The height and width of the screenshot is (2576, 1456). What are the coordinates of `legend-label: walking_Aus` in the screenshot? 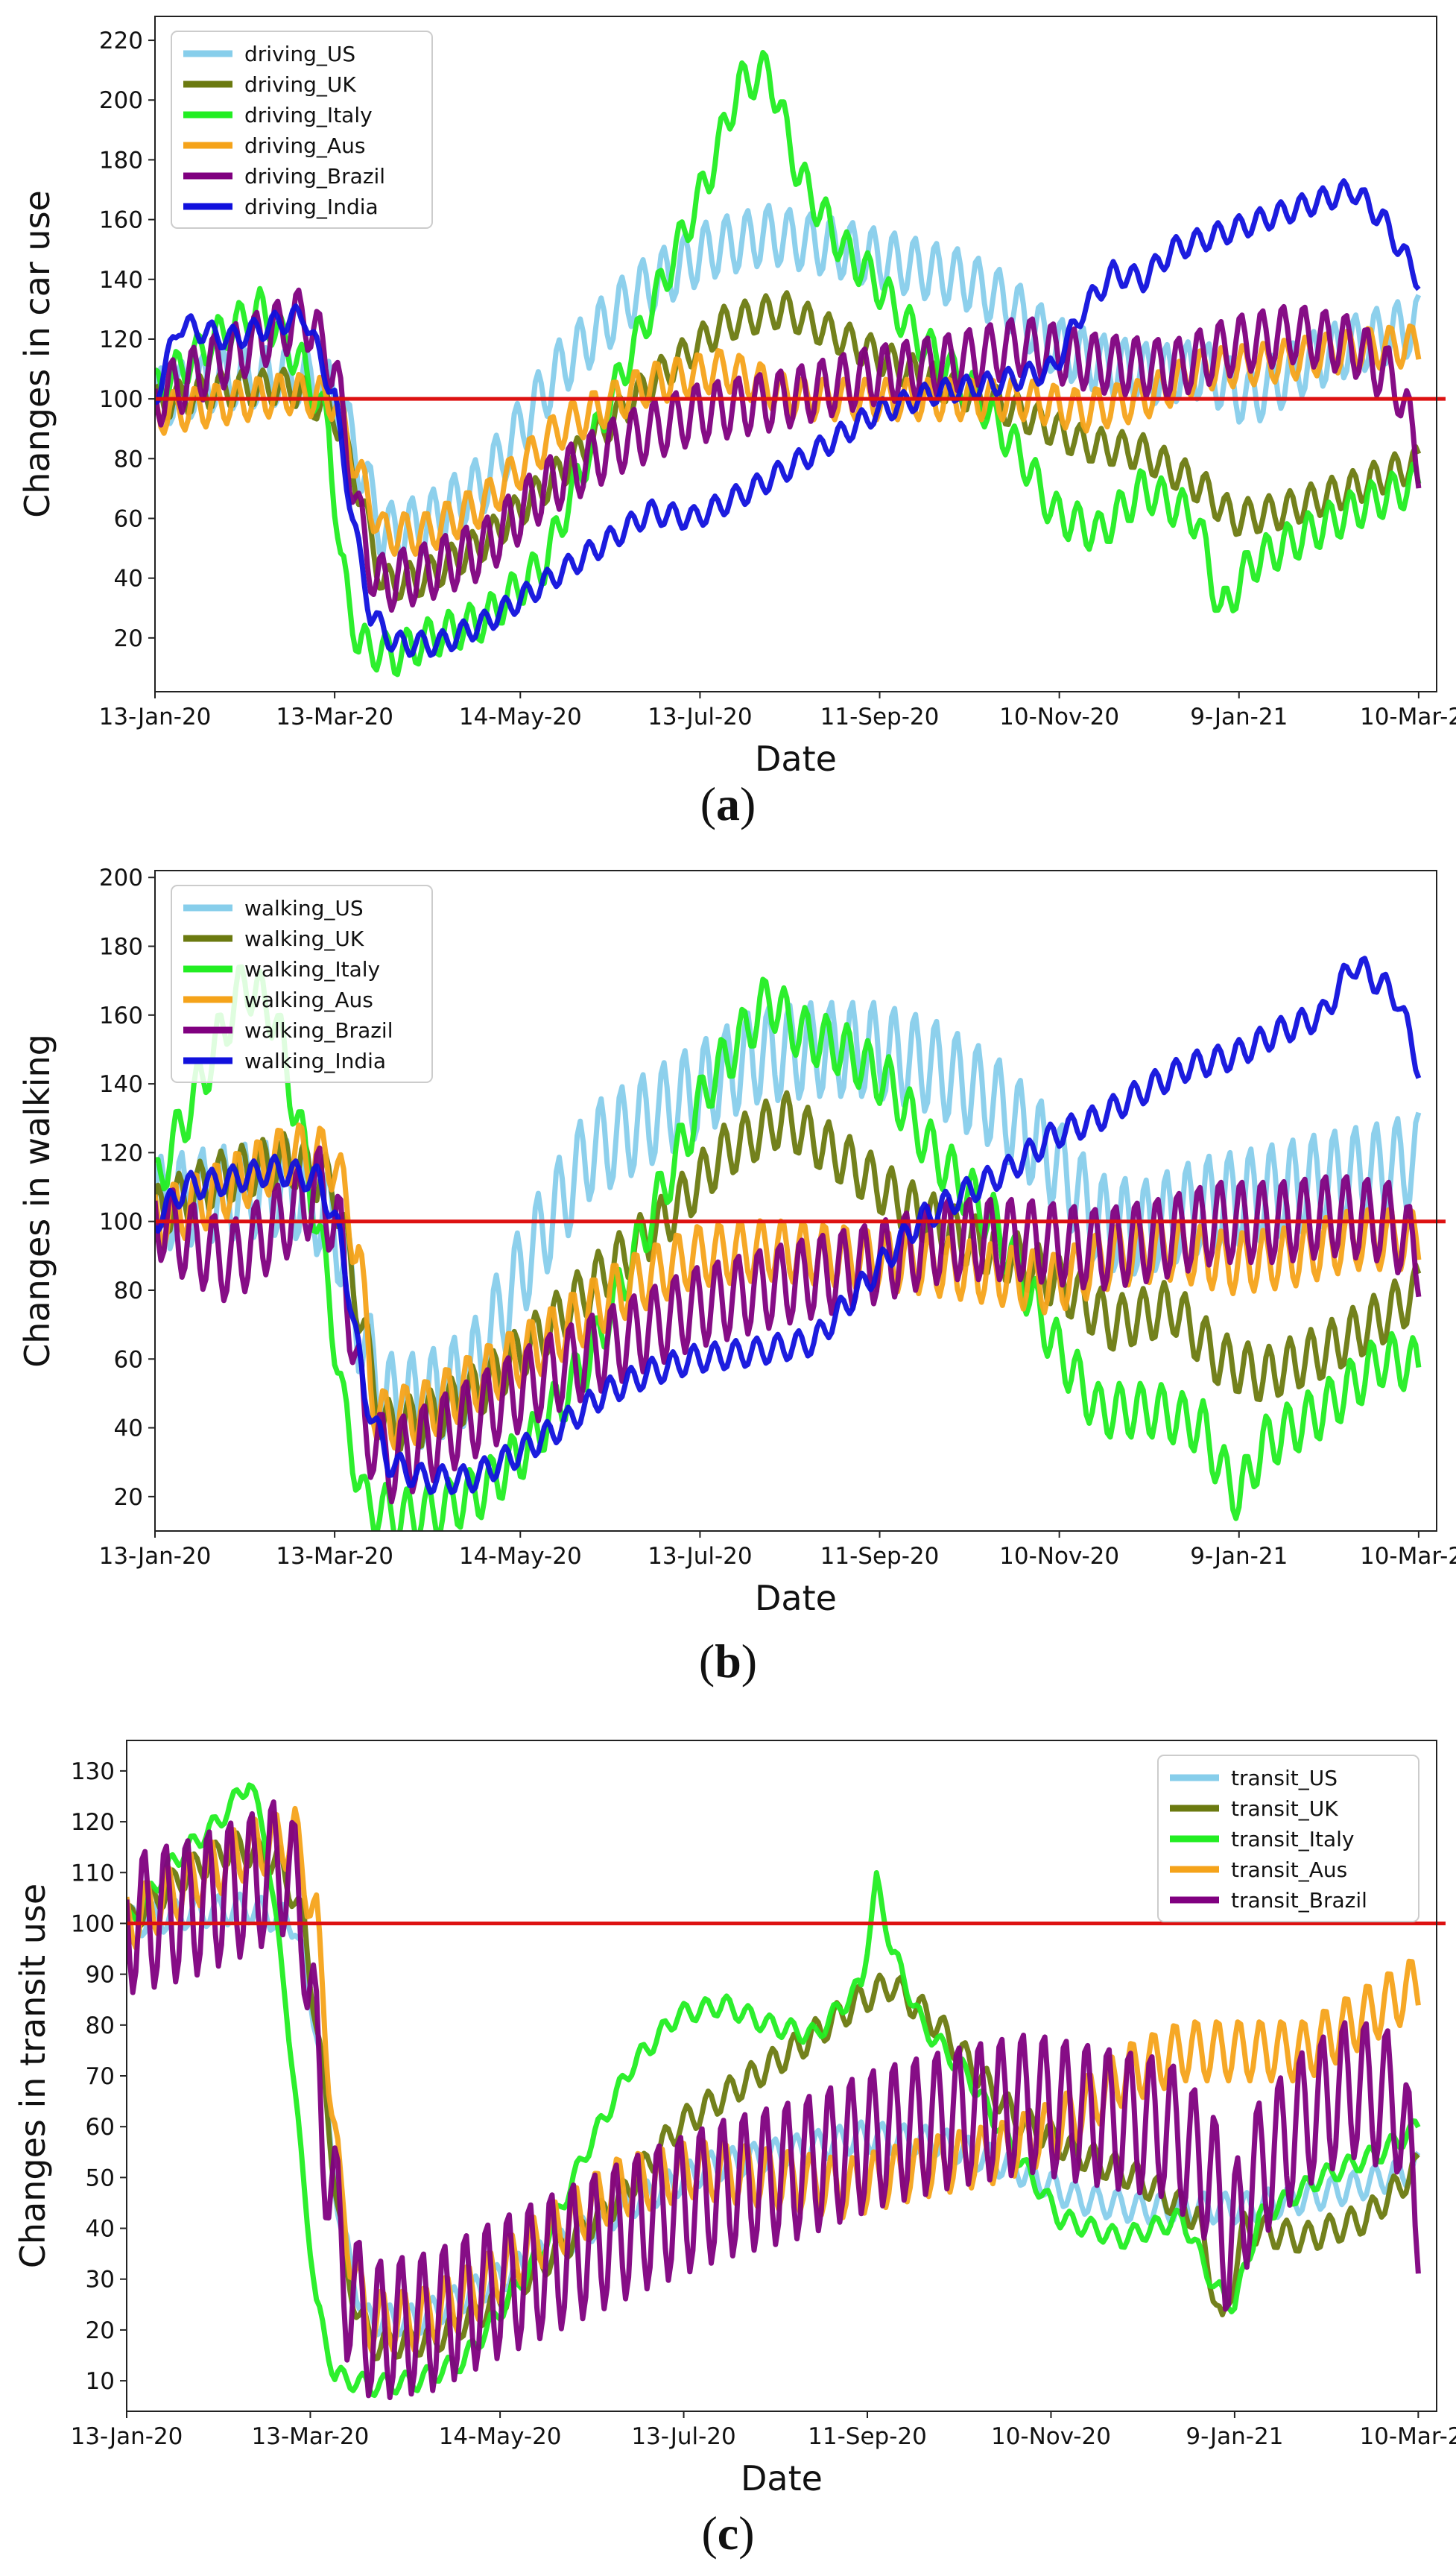 It's located at (308, 1000).